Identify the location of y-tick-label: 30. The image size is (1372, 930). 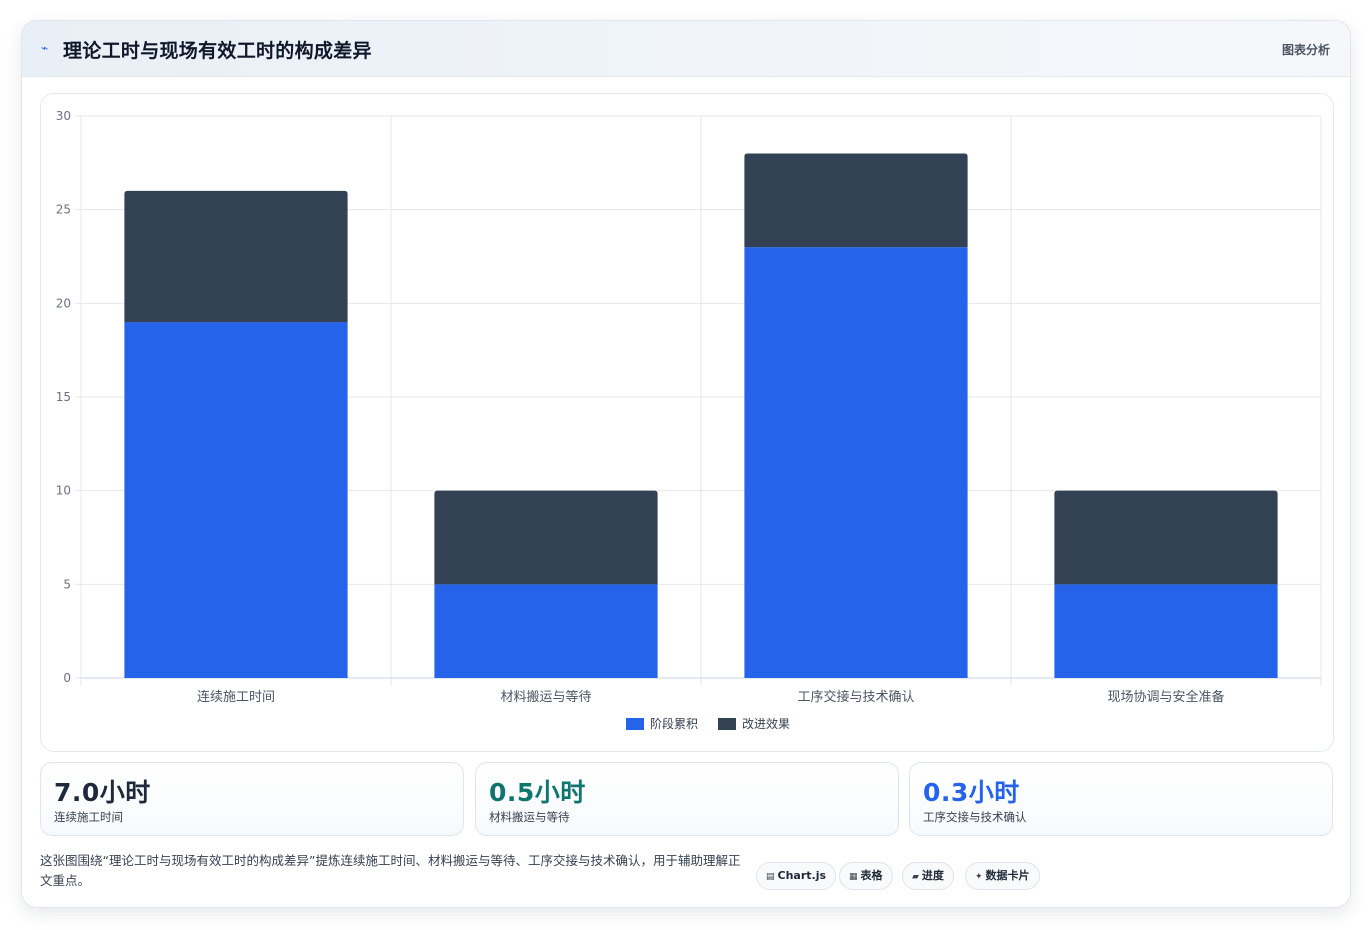
(63, 116).